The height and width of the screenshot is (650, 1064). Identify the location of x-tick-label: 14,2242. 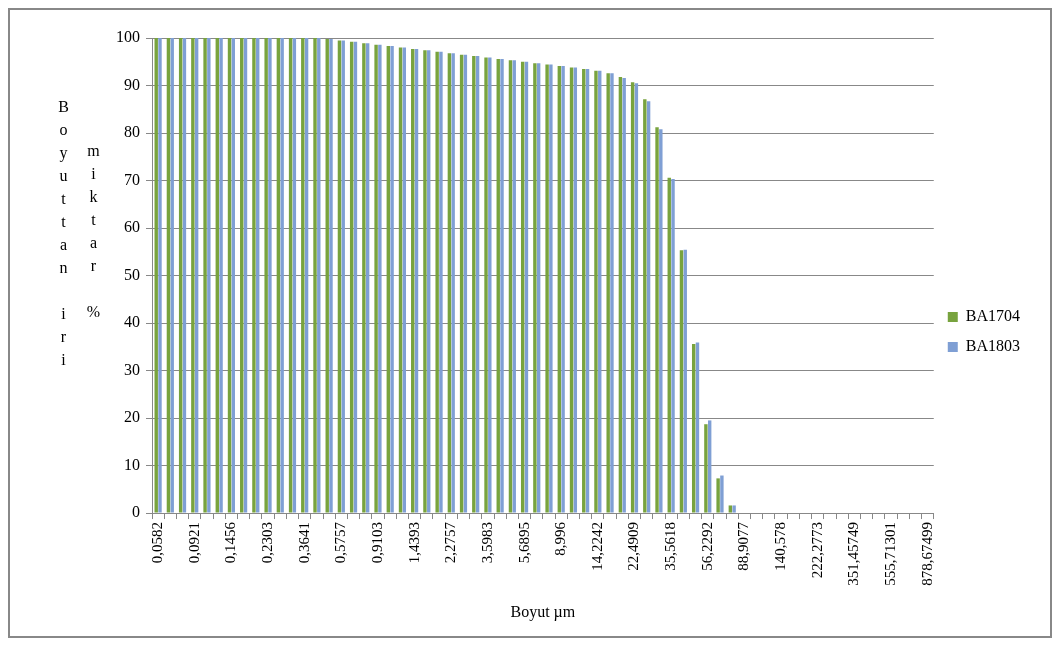
(596, 546).